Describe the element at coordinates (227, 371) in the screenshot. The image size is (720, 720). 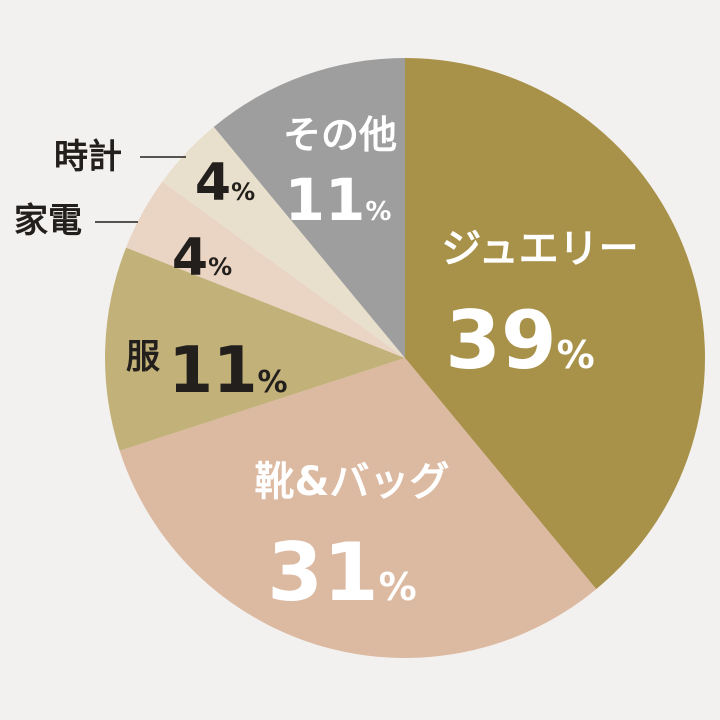
I see `slice-value-2: 11%` at that location.